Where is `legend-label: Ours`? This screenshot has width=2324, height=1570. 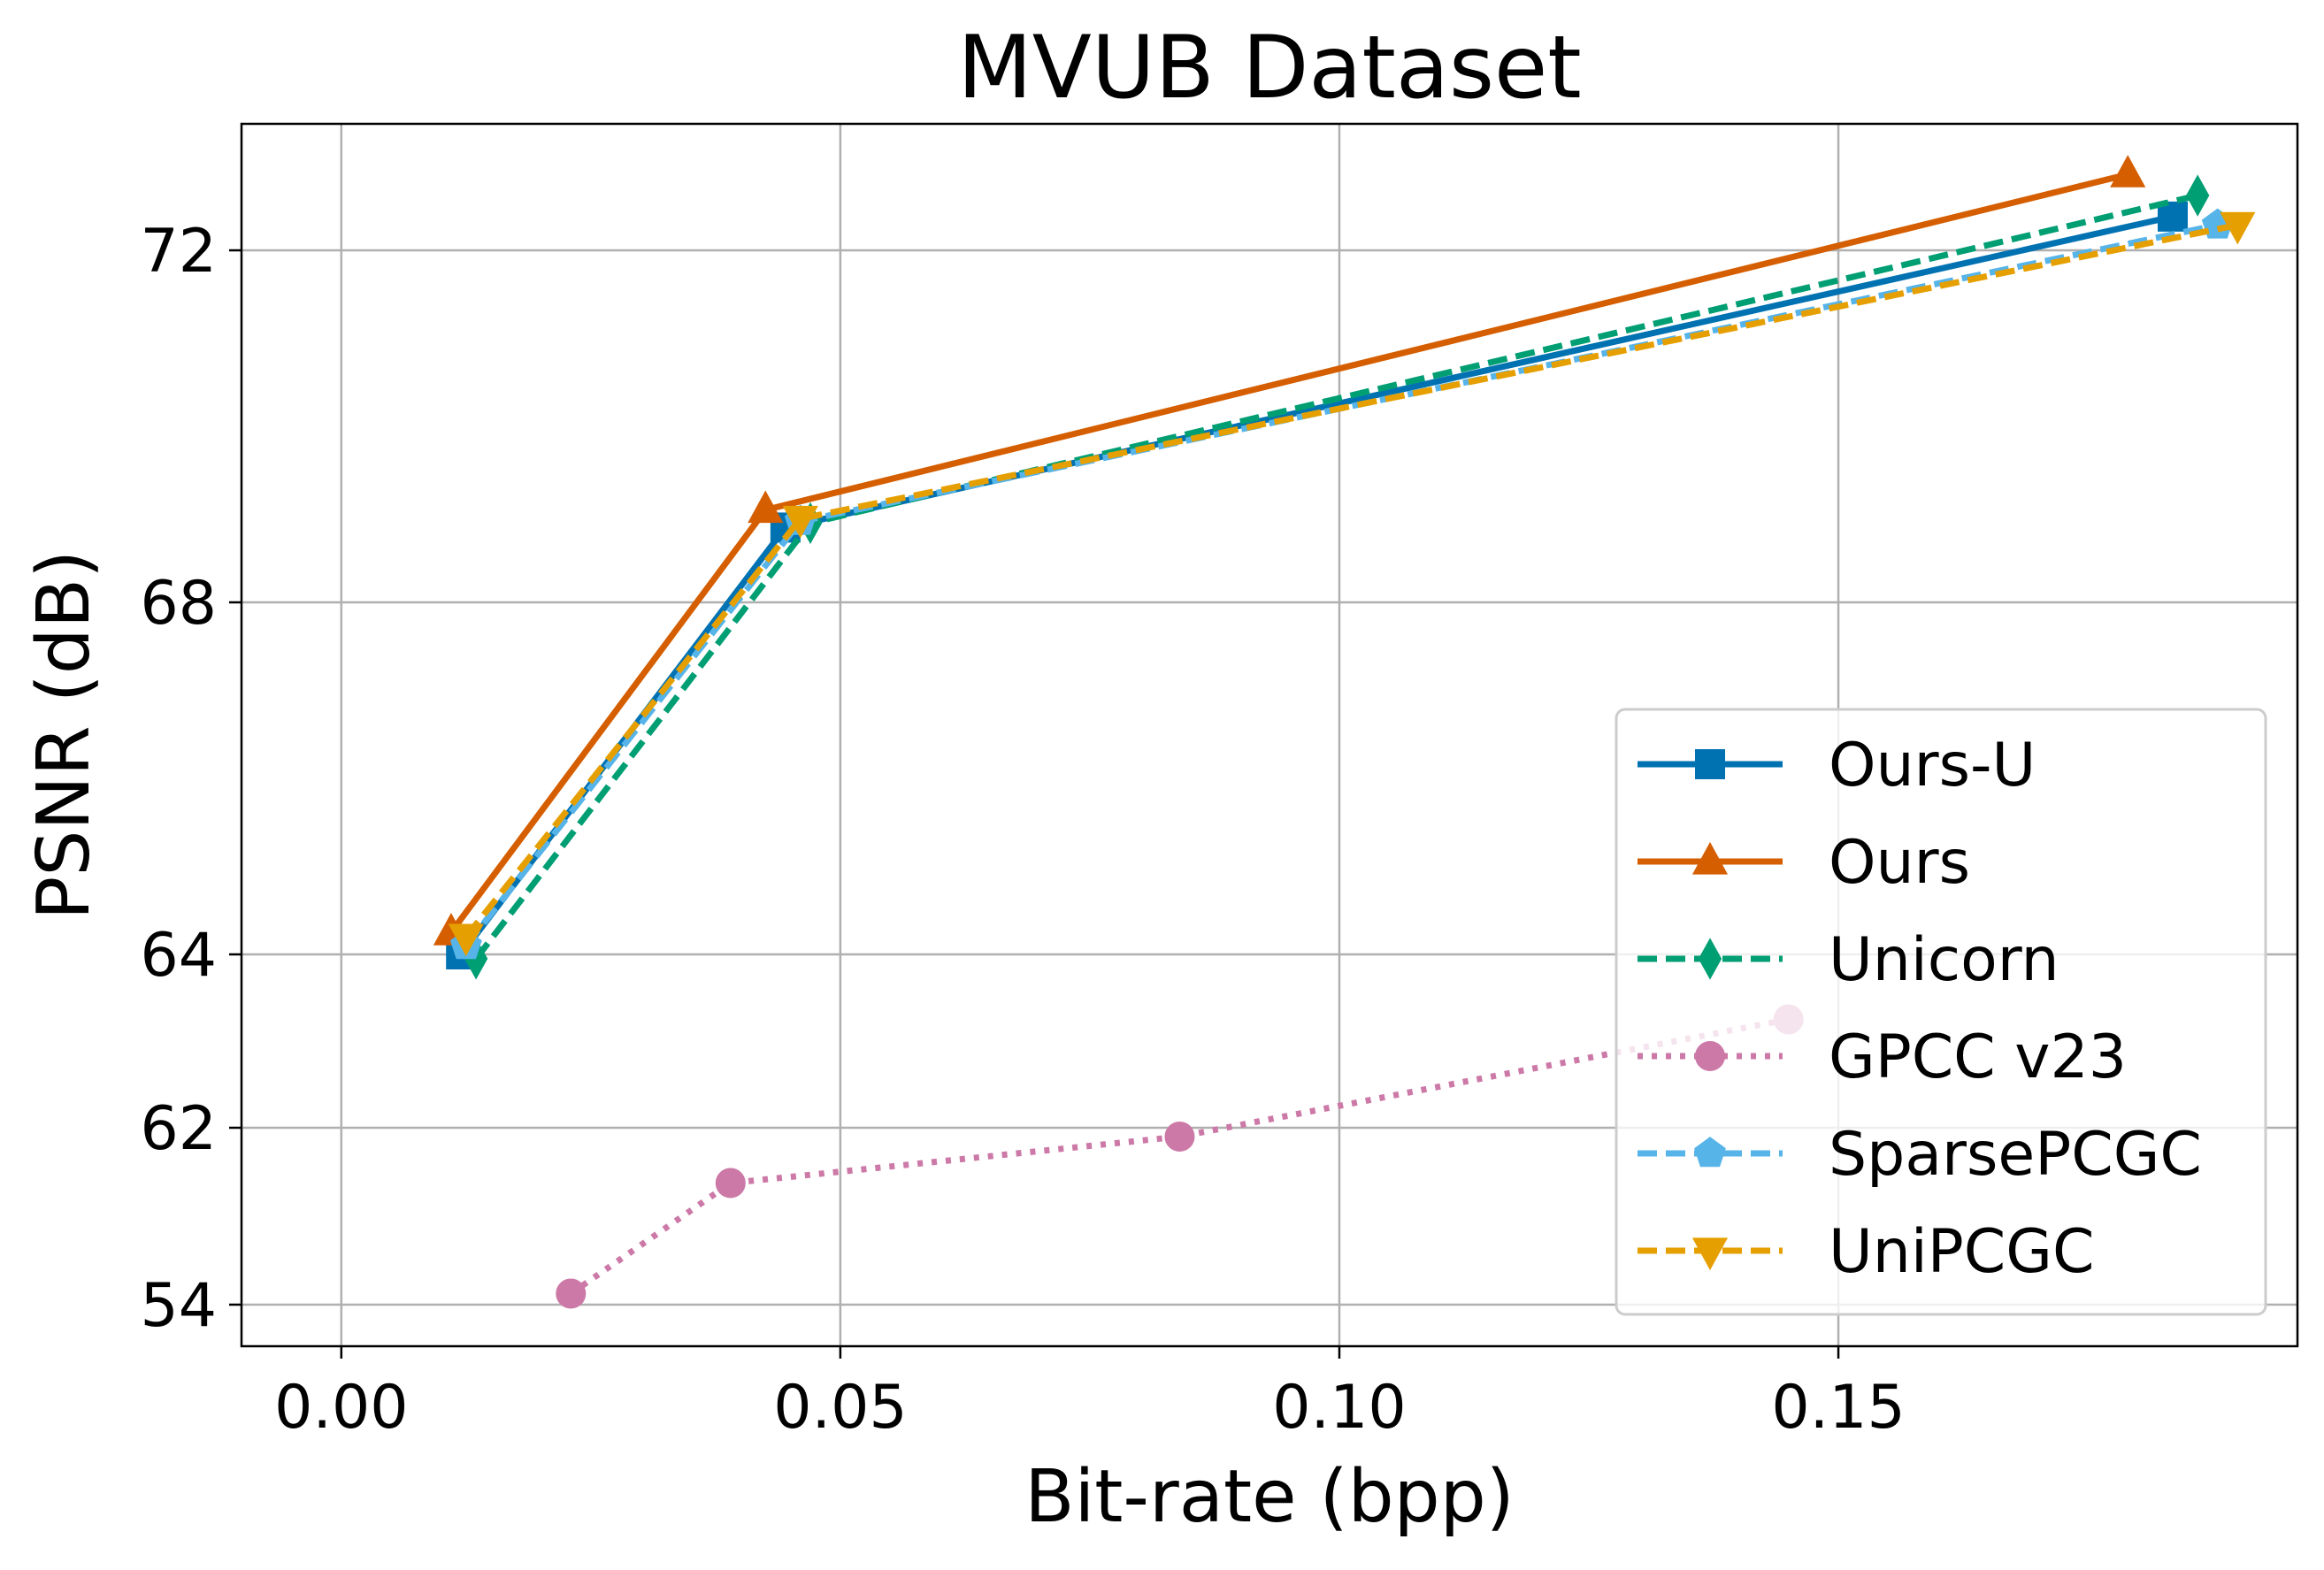
legend-label: Ours is located at coordinates (1899, 863).